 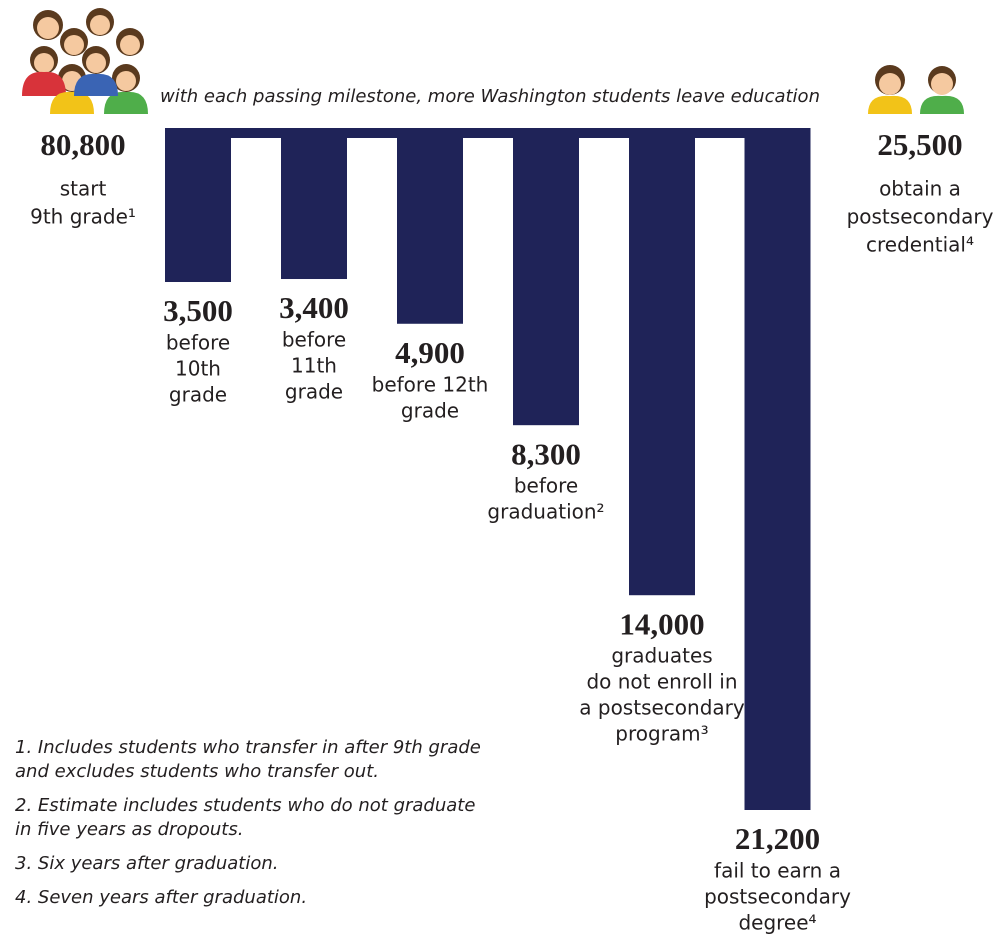 What do you see at coordinates (198, 310) in the screenshot?
I see `value-label: 3,500` at bounding box center [198, 310].